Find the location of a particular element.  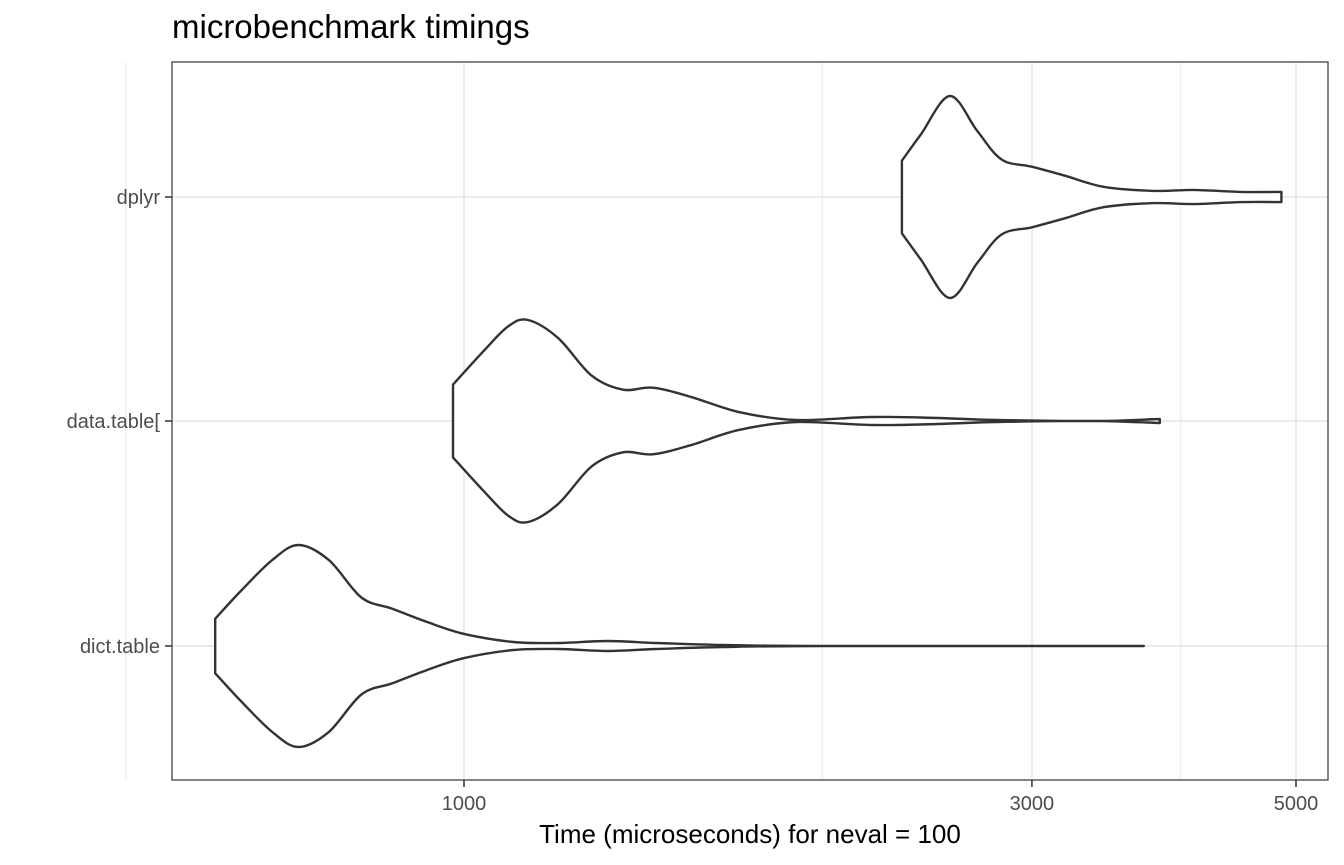

y-tick-label: dict.table is located at coordinates (120, 647).